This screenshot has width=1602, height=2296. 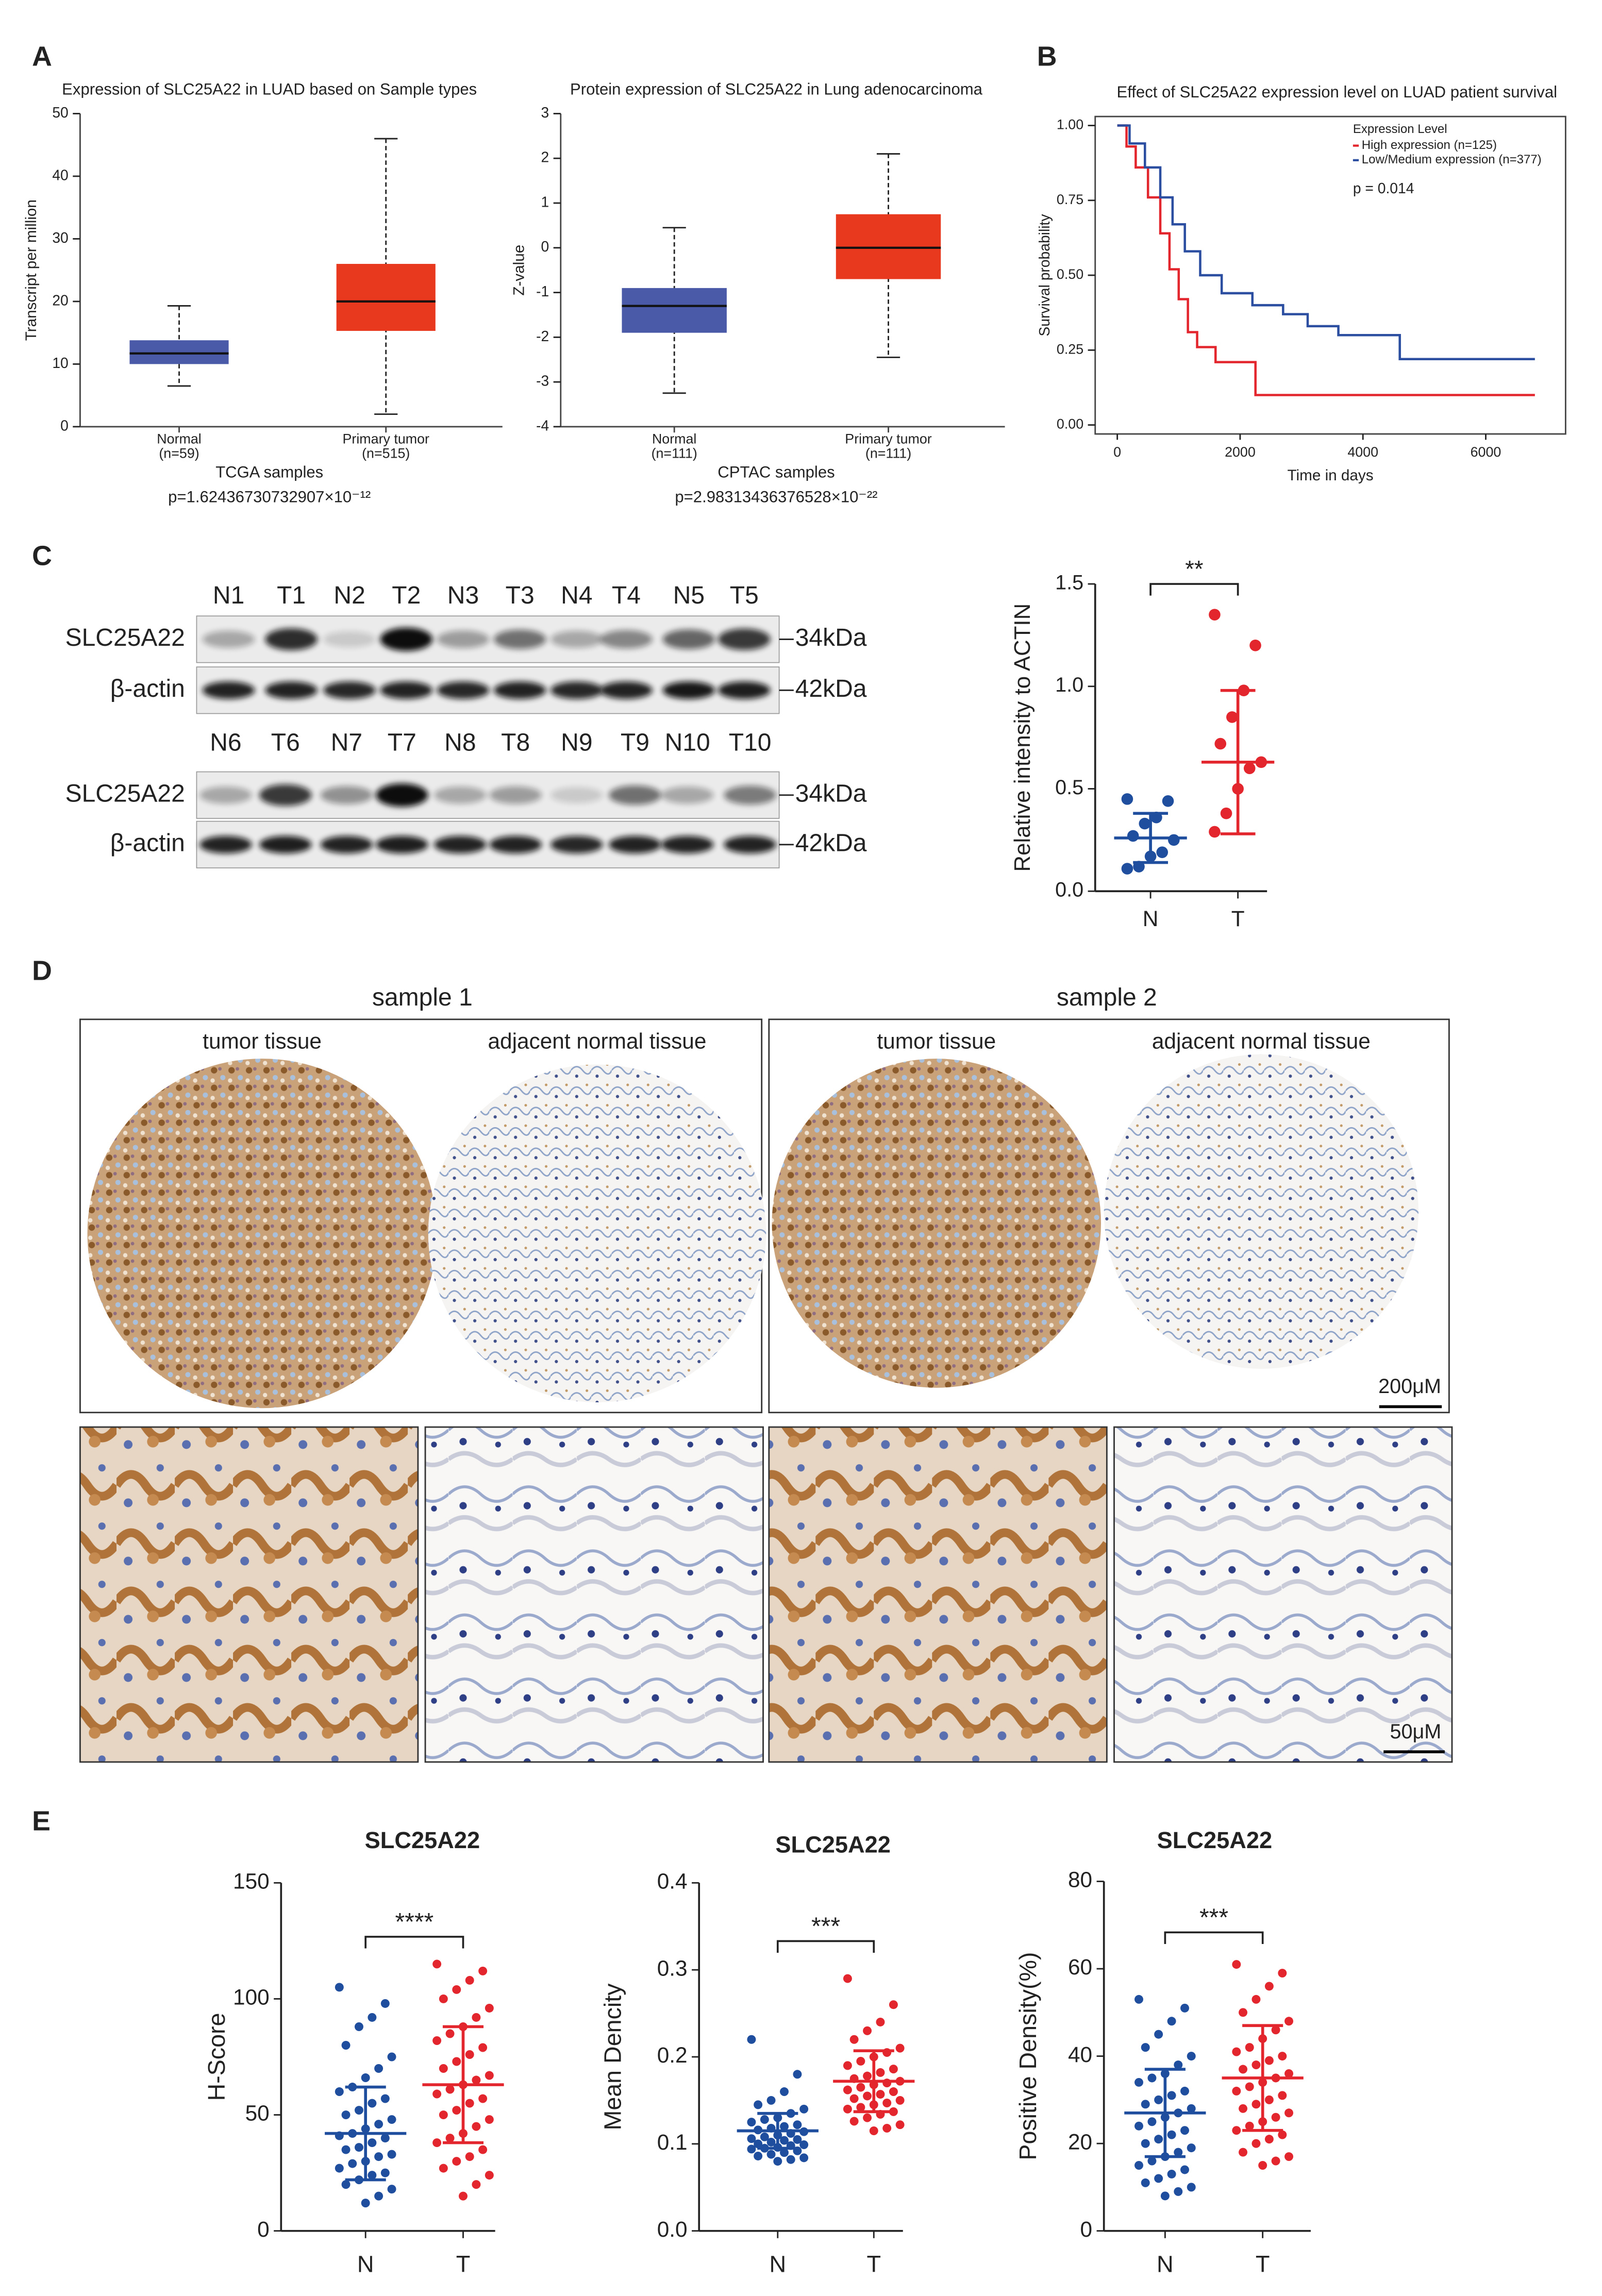 What do you see at coordinates (1070, 199) in the screenshot?
I see `y-tick-label: 0.75` at bounding box center [1070, 199].